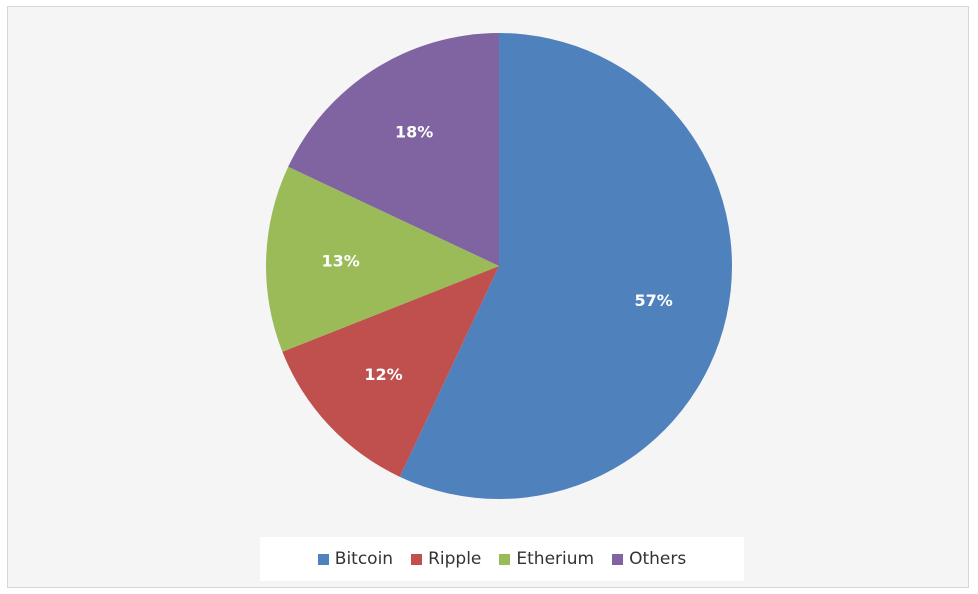 Image resolution: width=978 pixels, height=594 pixels. What do you see at coordinates (417, 559) in the screenshot?
I see `legend-swatch-ripple` at bounding box center [417, 559].